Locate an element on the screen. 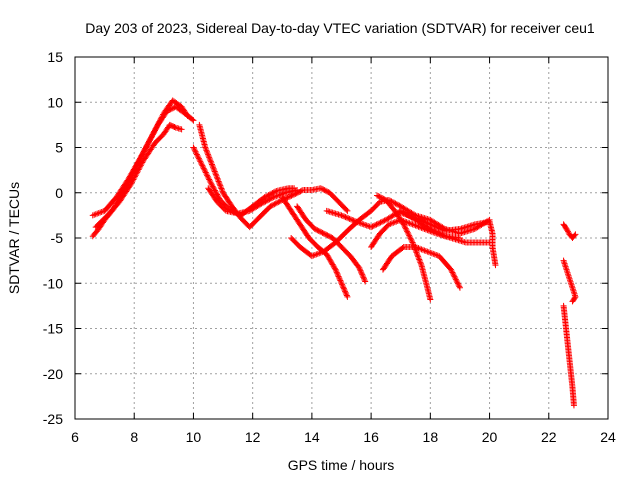 The width and height of the screenshot is (640, 480). x-tick-label: 14 is located at coordinates (312, 437).